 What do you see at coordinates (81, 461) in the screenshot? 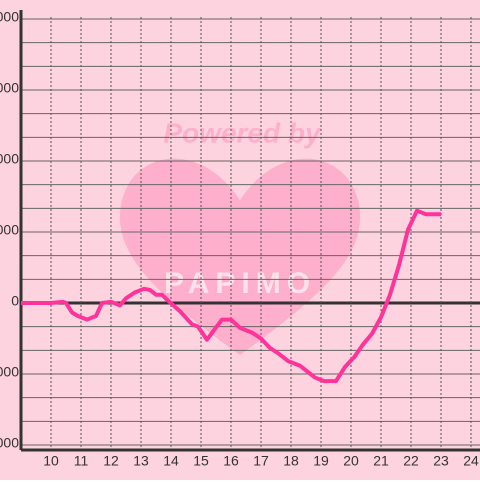
I see `x-tick-label: 11` at bounding box center [81, 461].